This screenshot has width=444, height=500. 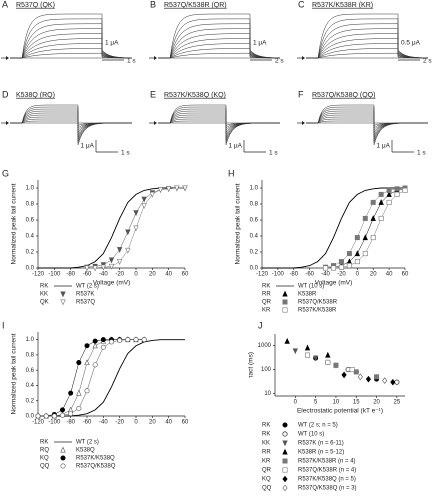 I want to click on legend-label: R537K/K538R, so click(x=317, y=311).